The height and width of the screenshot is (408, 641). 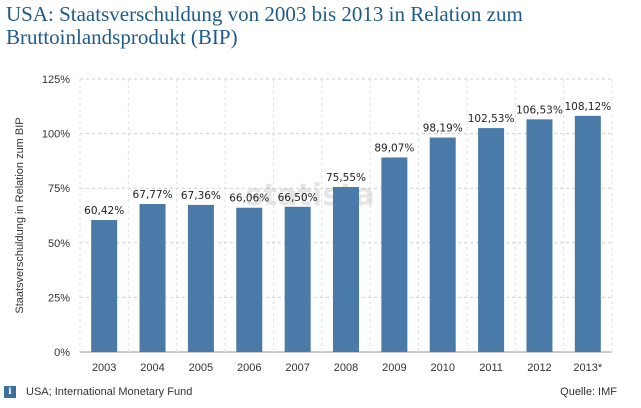 What do you see at coordinates (298, 198) in the screenshot?
I see `value-label: 66,50%` at bounding box center [298, 198].